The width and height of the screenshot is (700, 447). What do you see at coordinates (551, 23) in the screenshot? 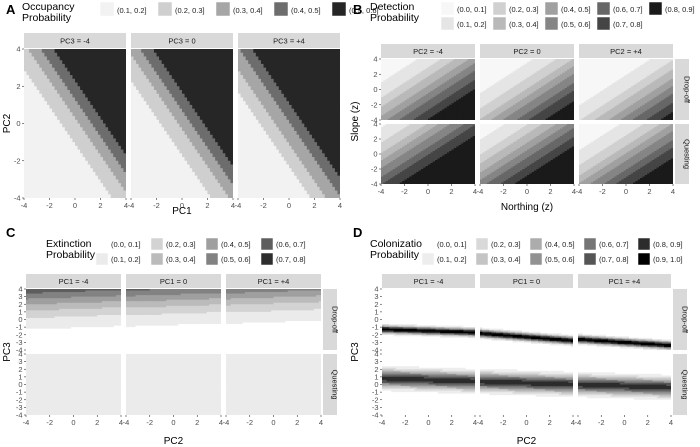
I see `legend-swatch` at bounding box center [551, 23].